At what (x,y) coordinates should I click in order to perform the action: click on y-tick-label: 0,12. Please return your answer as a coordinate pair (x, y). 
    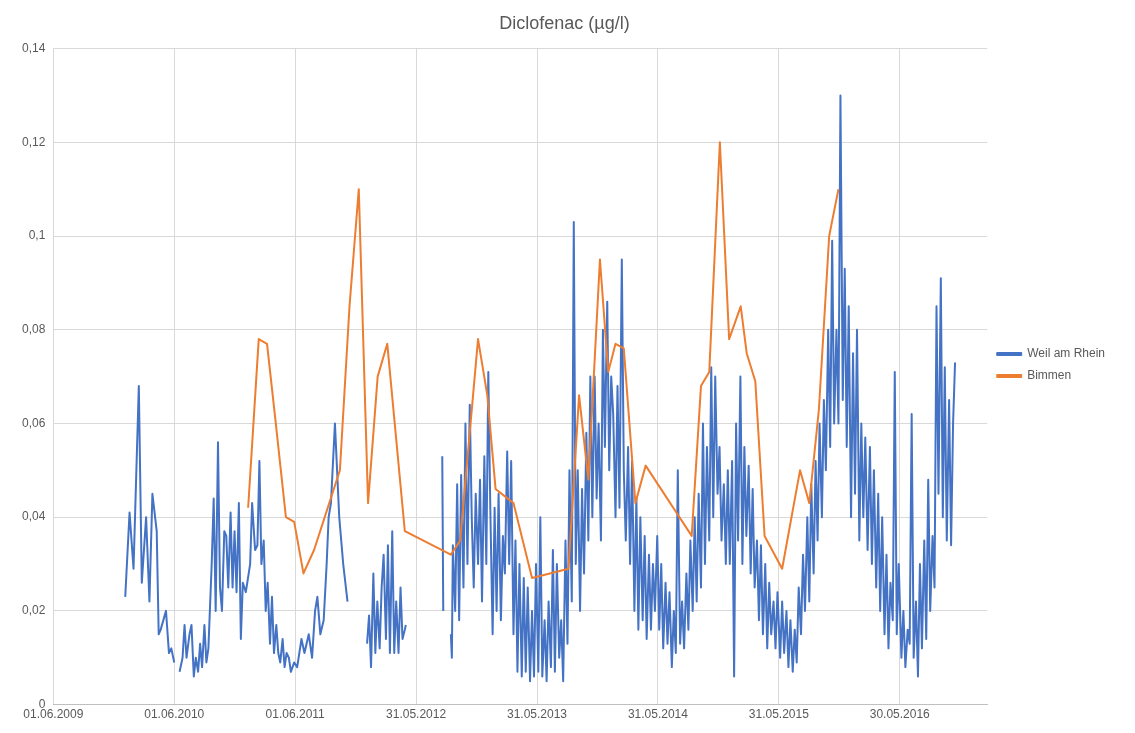
    Looking at the image, I should click on (34, 141).